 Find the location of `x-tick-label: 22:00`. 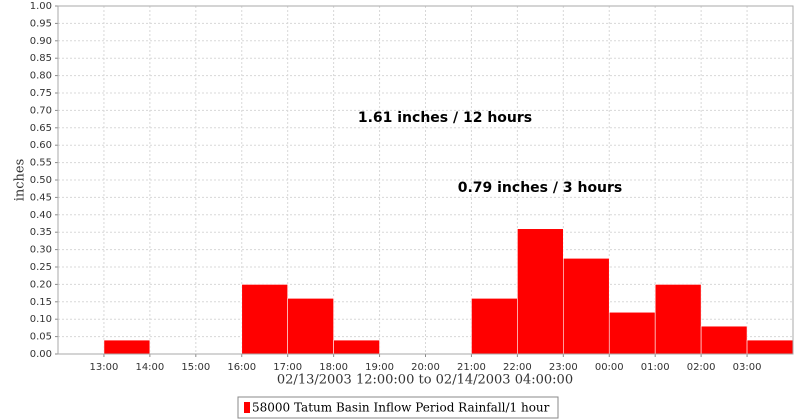

x-tick-label: 22:00 is located at coordinates (517, 367).